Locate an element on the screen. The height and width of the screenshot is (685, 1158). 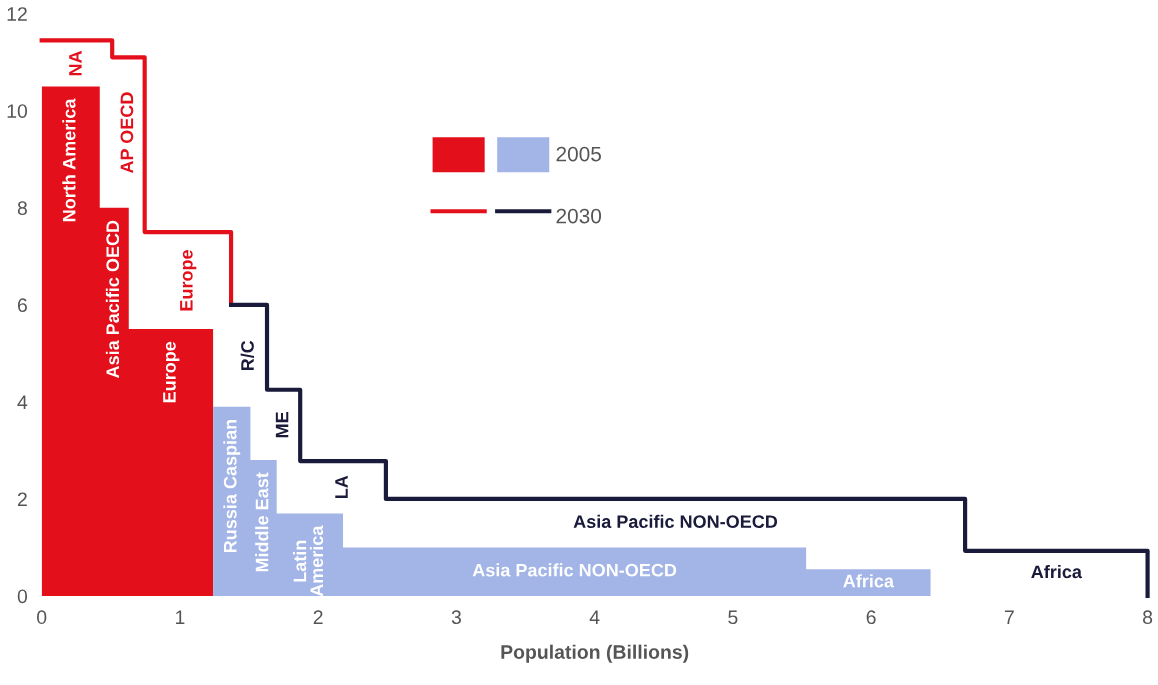
legend-label: 2005 is located at coordinates (578, 154).